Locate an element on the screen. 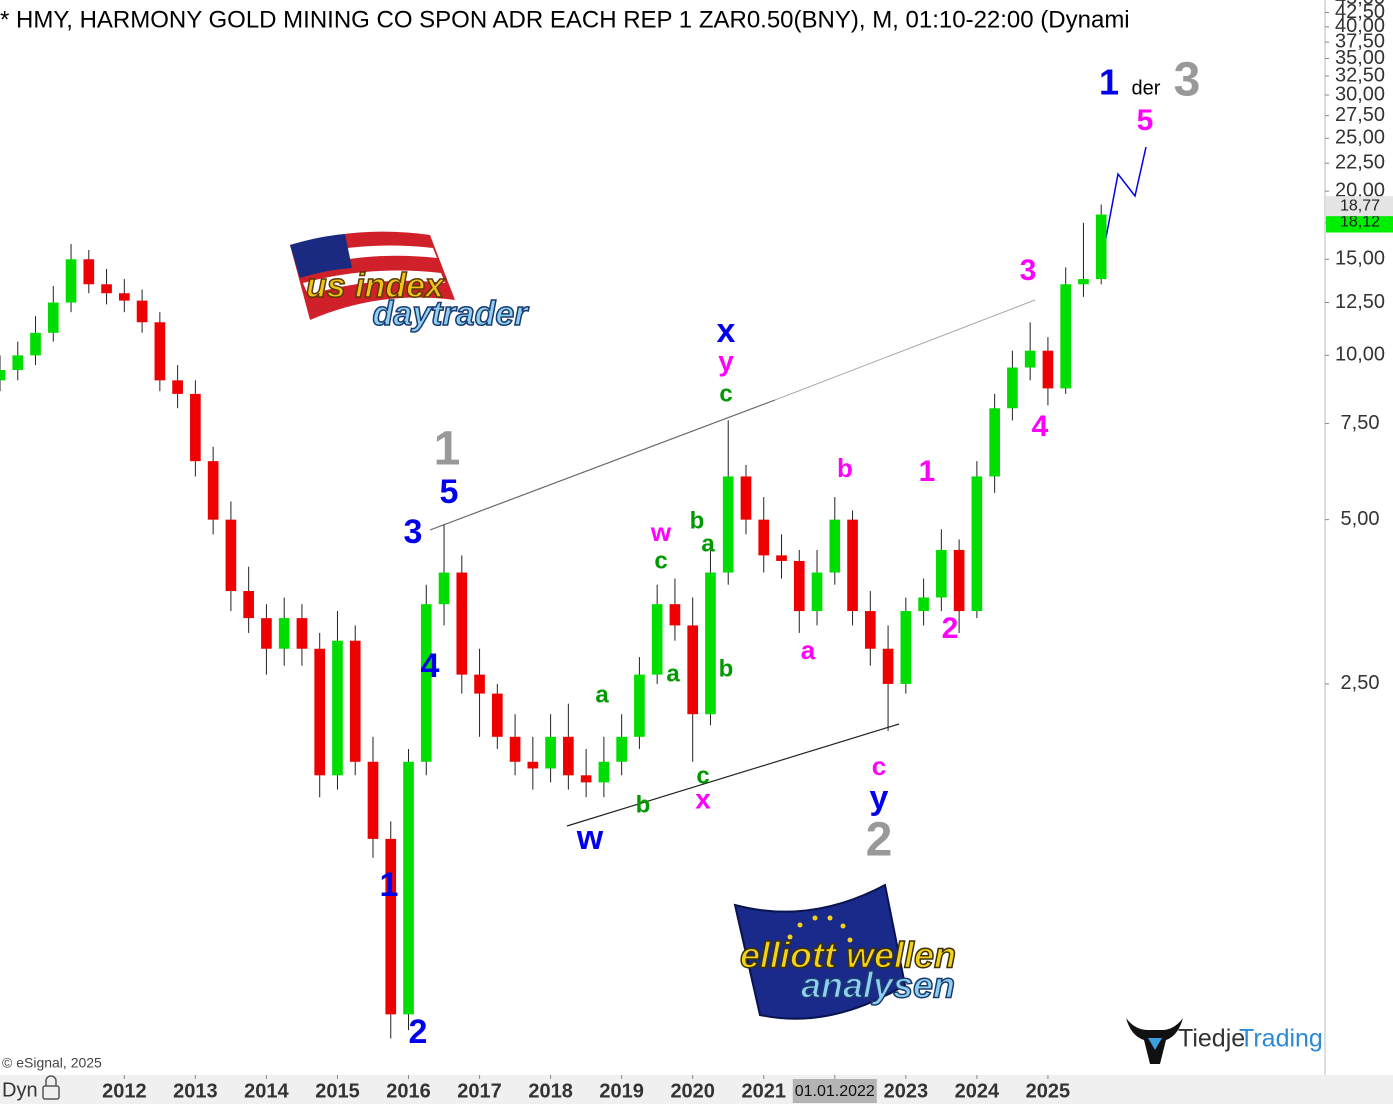  y-tick-label: 45,00 is located at coordinates (1360, 4).